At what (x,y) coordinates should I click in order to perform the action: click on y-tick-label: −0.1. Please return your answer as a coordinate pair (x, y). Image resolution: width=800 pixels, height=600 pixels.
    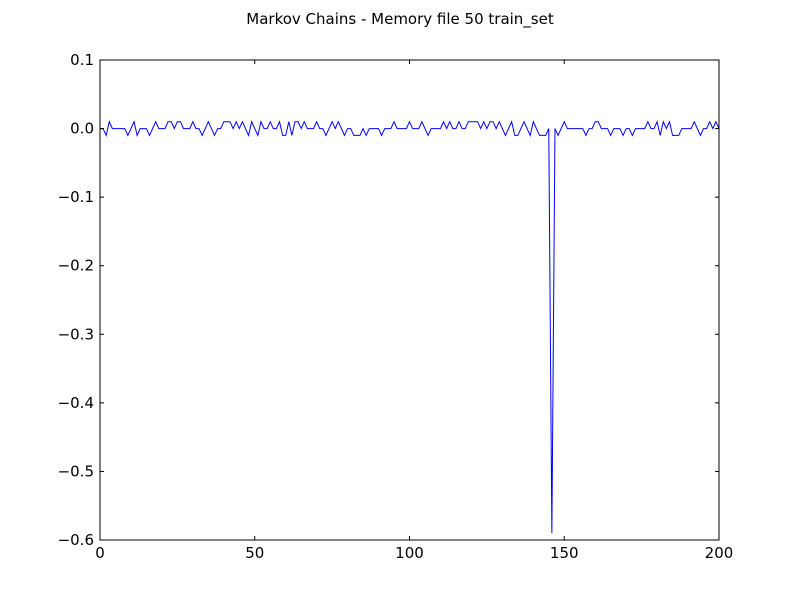
    Looking at the image, I should click on (76, 197).